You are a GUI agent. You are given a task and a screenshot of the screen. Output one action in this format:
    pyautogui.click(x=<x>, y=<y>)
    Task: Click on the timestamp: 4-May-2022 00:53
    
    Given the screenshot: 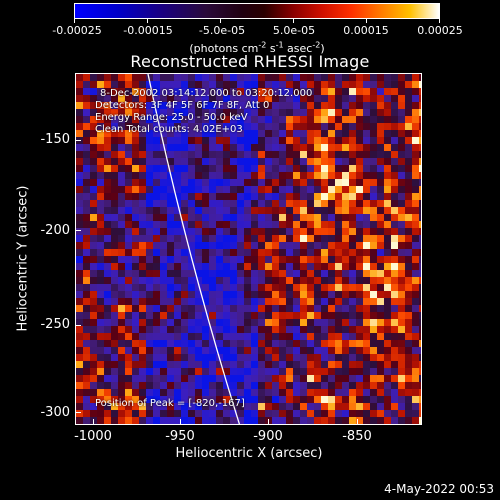 What is the action you would take?
    pyautogui.click(x=439, y=489)
    